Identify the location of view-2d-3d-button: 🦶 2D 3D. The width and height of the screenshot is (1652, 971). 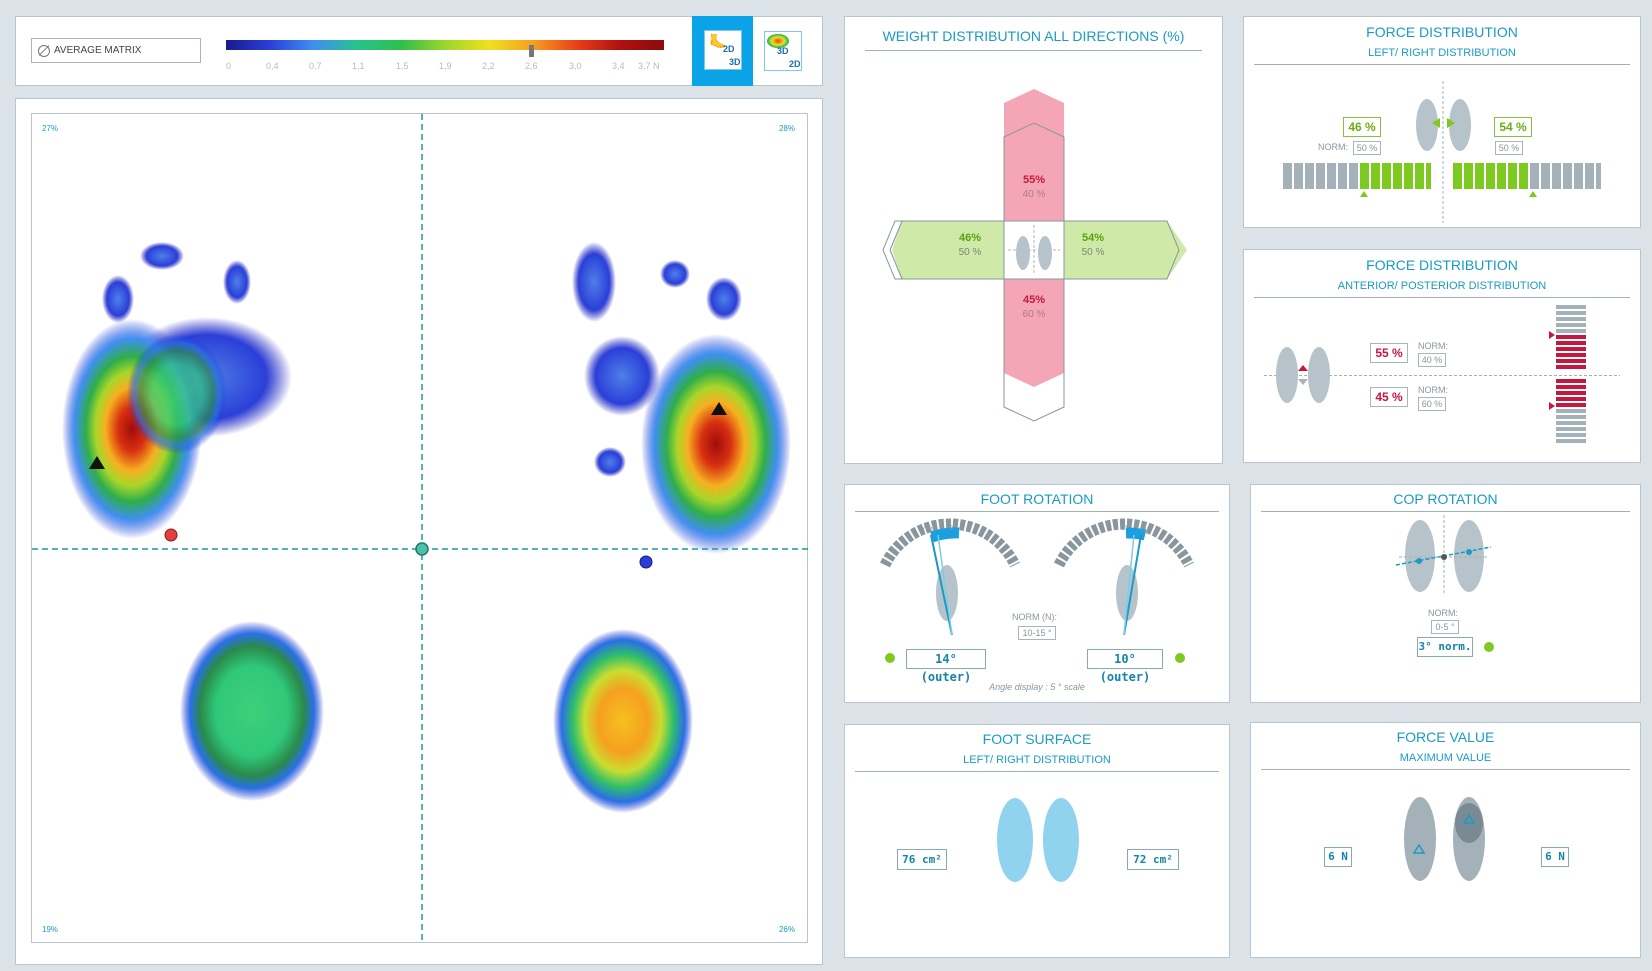
(722, 51).